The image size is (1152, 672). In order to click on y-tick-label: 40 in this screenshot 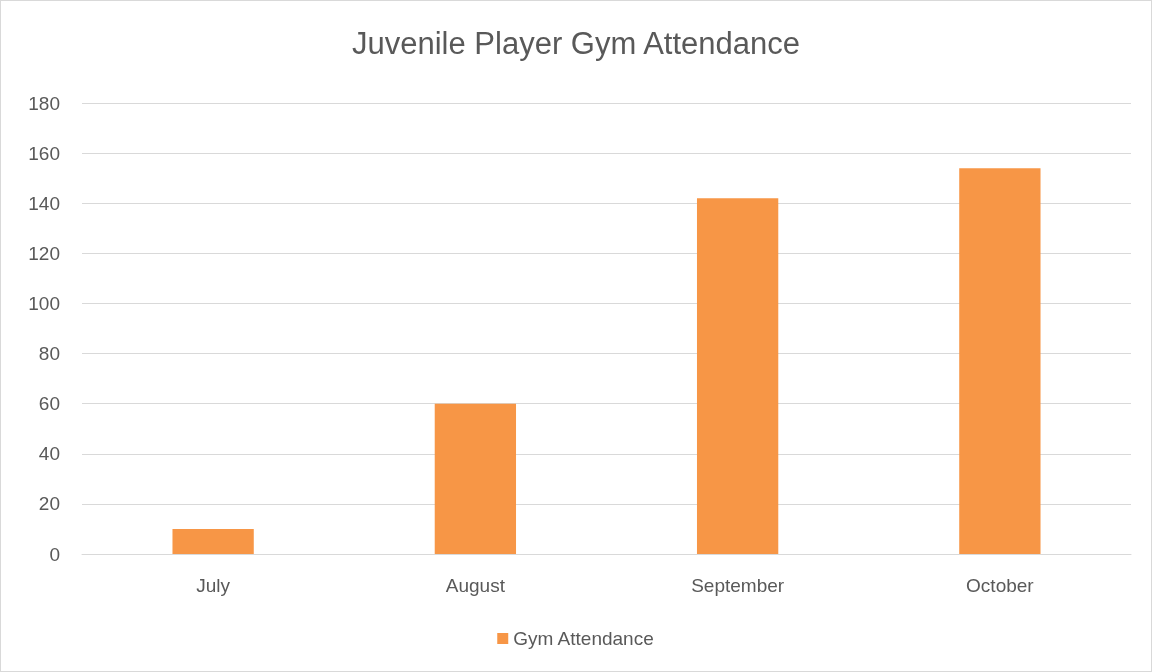, I will do `click(49, 454)`.